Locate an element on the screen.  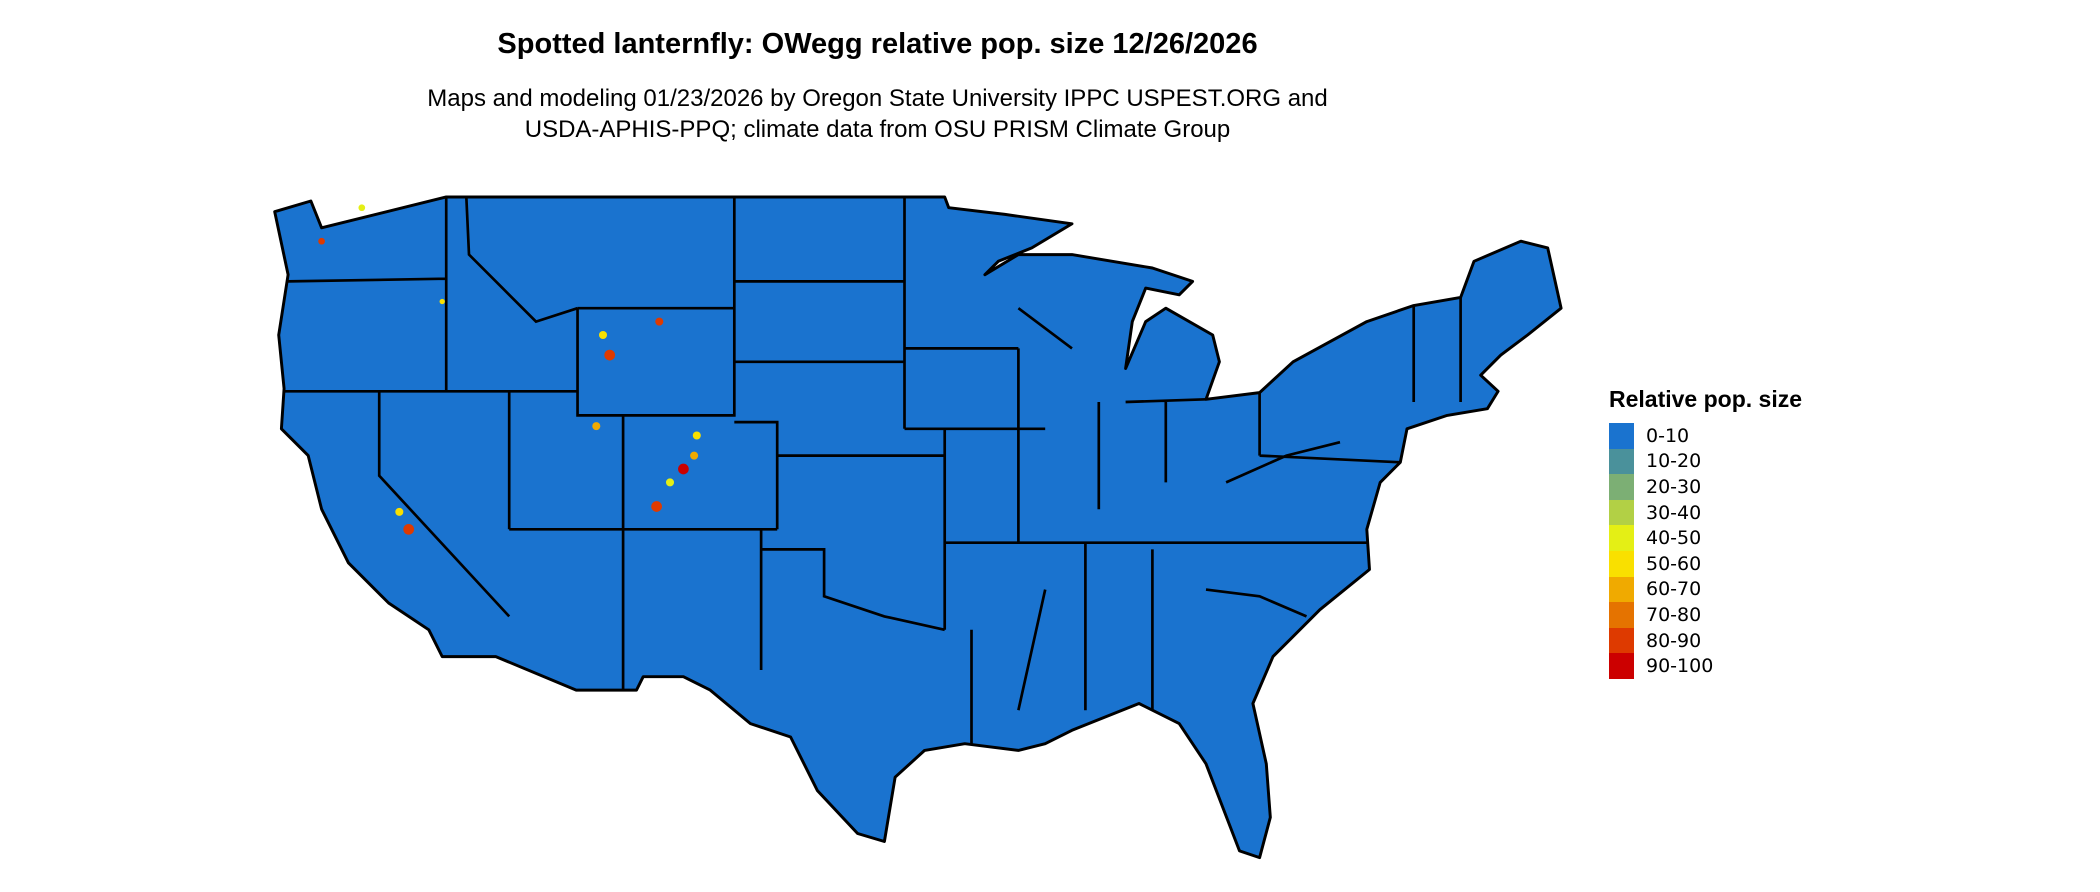
legend-title: Relative pop. size is located at coordinates (1706, 399).